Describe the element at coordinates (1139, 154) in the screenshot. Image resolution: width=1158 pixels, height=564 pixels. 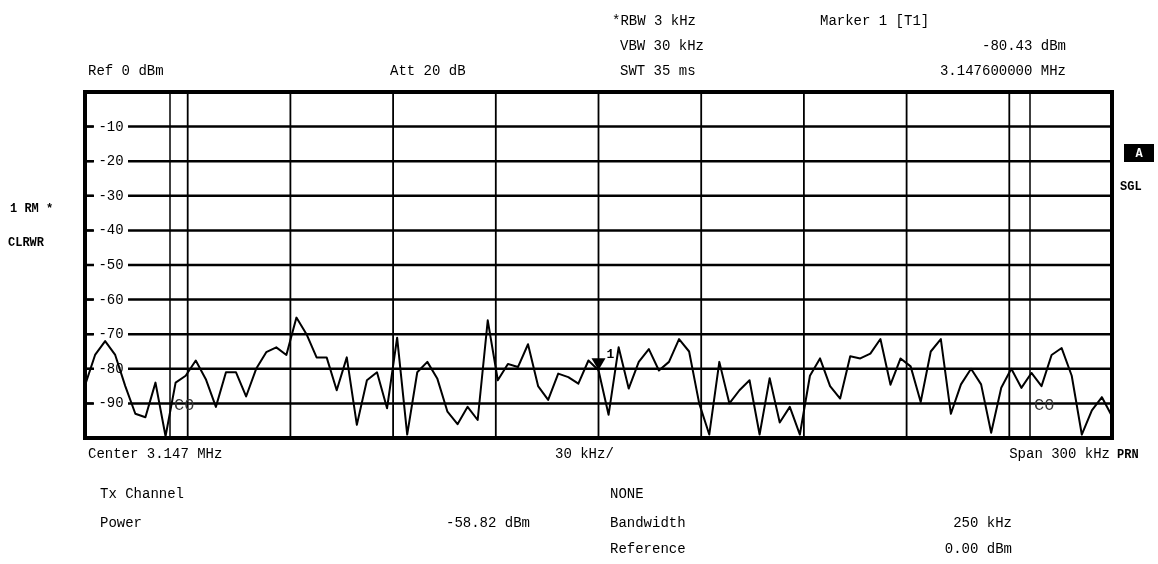
I see `text: A` at that location.